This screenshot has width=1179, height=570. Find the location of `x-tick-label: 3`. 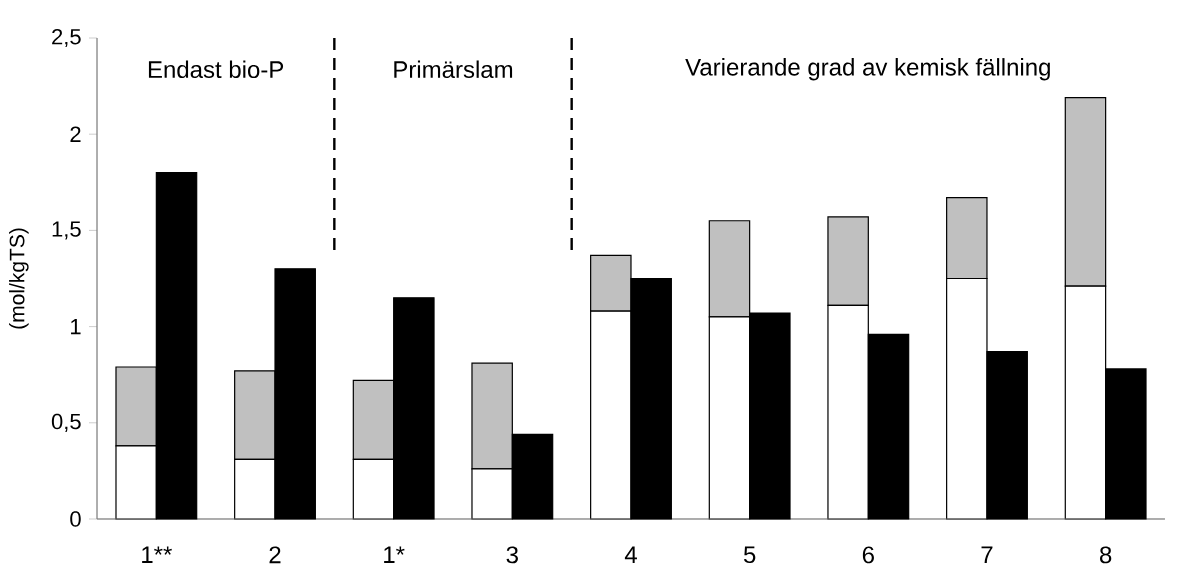

x-tick-label: 3 is located at coordinates (512, 555).